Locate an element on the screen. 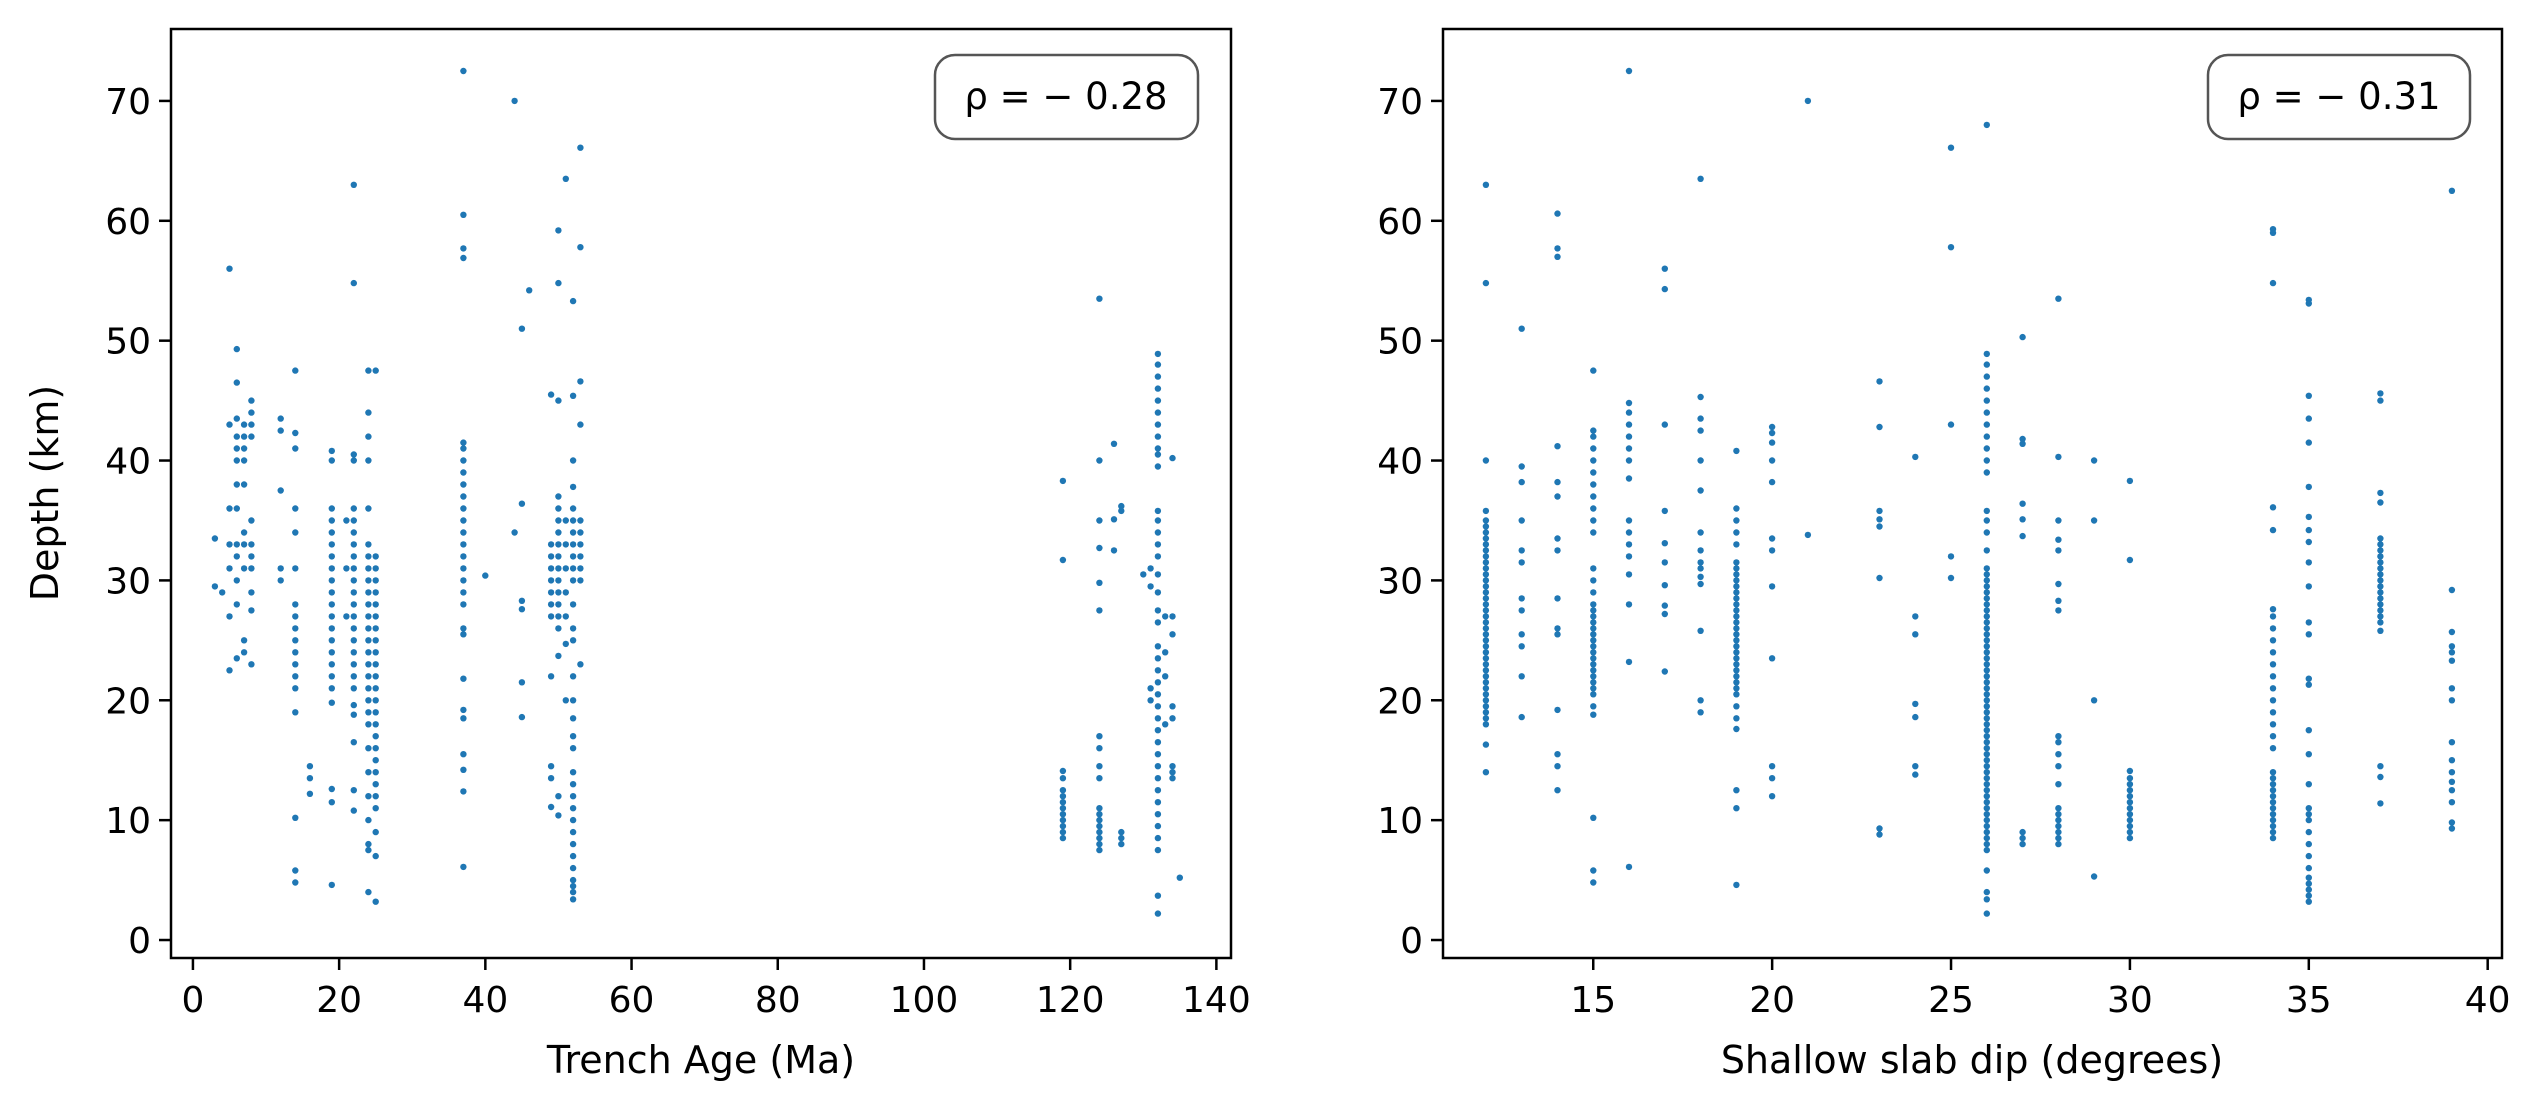 The image size is (2537, 1109). y-axis-ticks: 0 10 20 30 40 50 60 70 is located at coordinates (138, 522).